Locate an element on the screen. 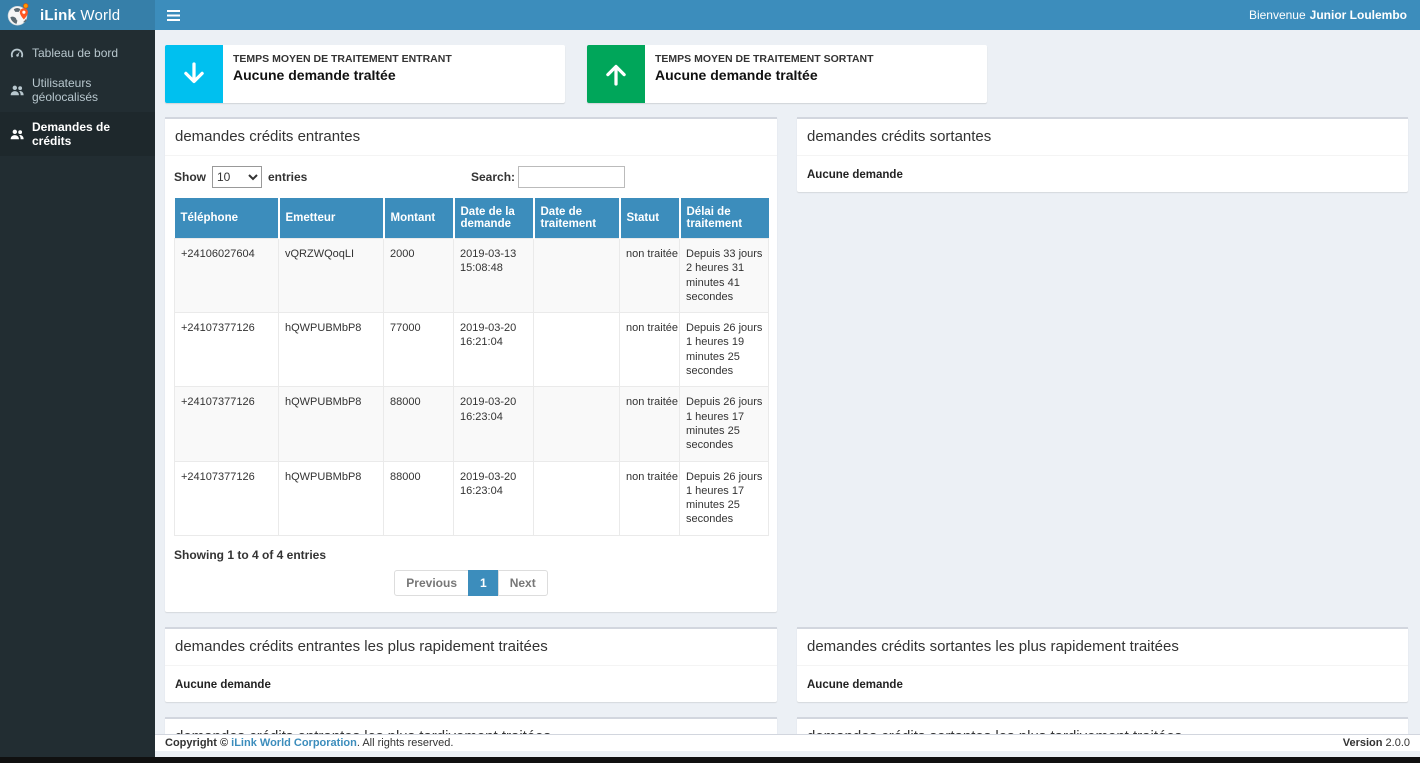  sidebar-item-label: Tableau de bord is located at coordinates (75, 53).